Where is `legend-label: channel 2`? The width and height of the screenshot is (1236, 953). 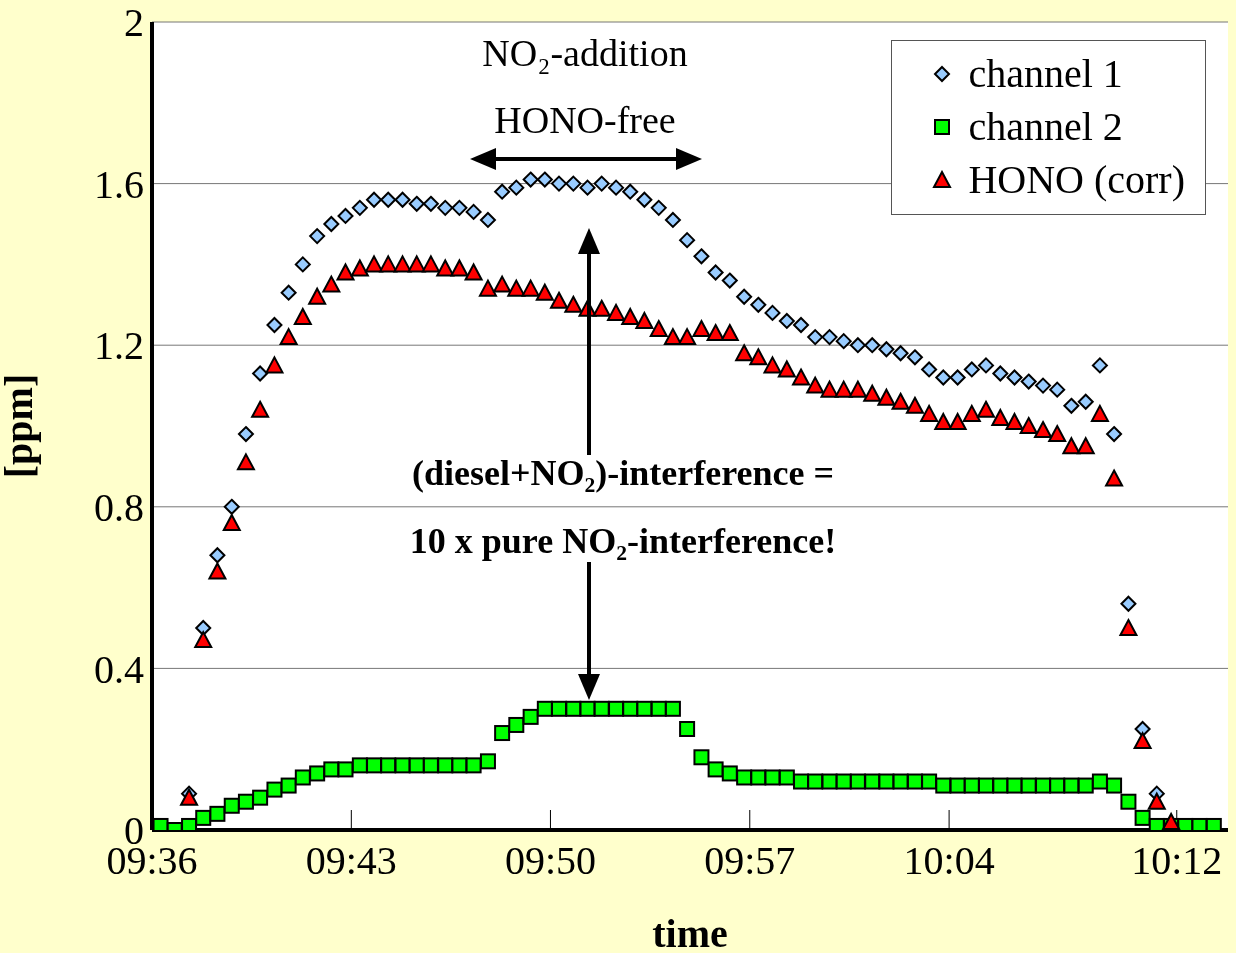 legend-label: channel 2 is located at coordinates (1045, 127).